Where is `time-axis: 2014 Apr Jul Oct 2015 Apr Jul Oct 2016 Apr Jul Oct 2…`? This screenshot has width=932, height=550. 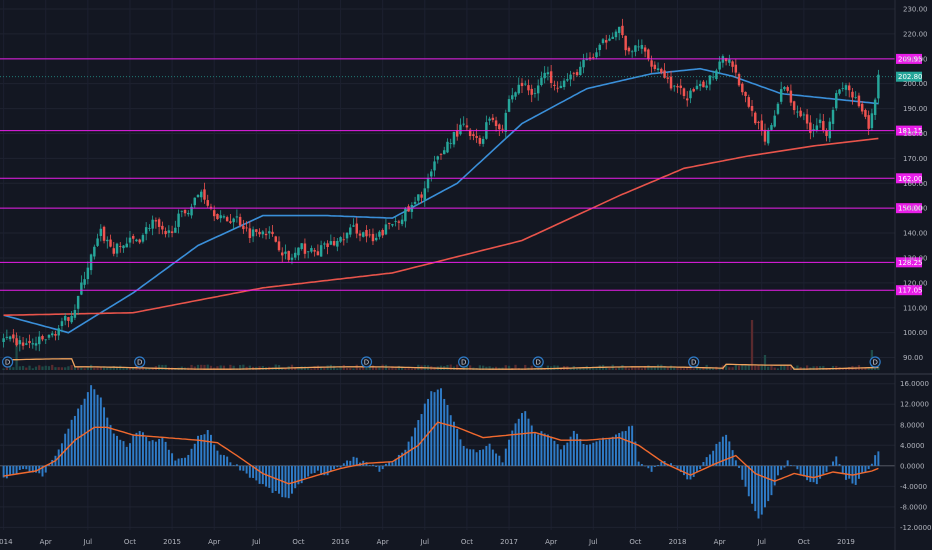
time-axis: 2014 Apr Jul Oct 2015 Apr Jul Oct 2016 Apr Jul Oct 2… is located at coordinates (427, 542).